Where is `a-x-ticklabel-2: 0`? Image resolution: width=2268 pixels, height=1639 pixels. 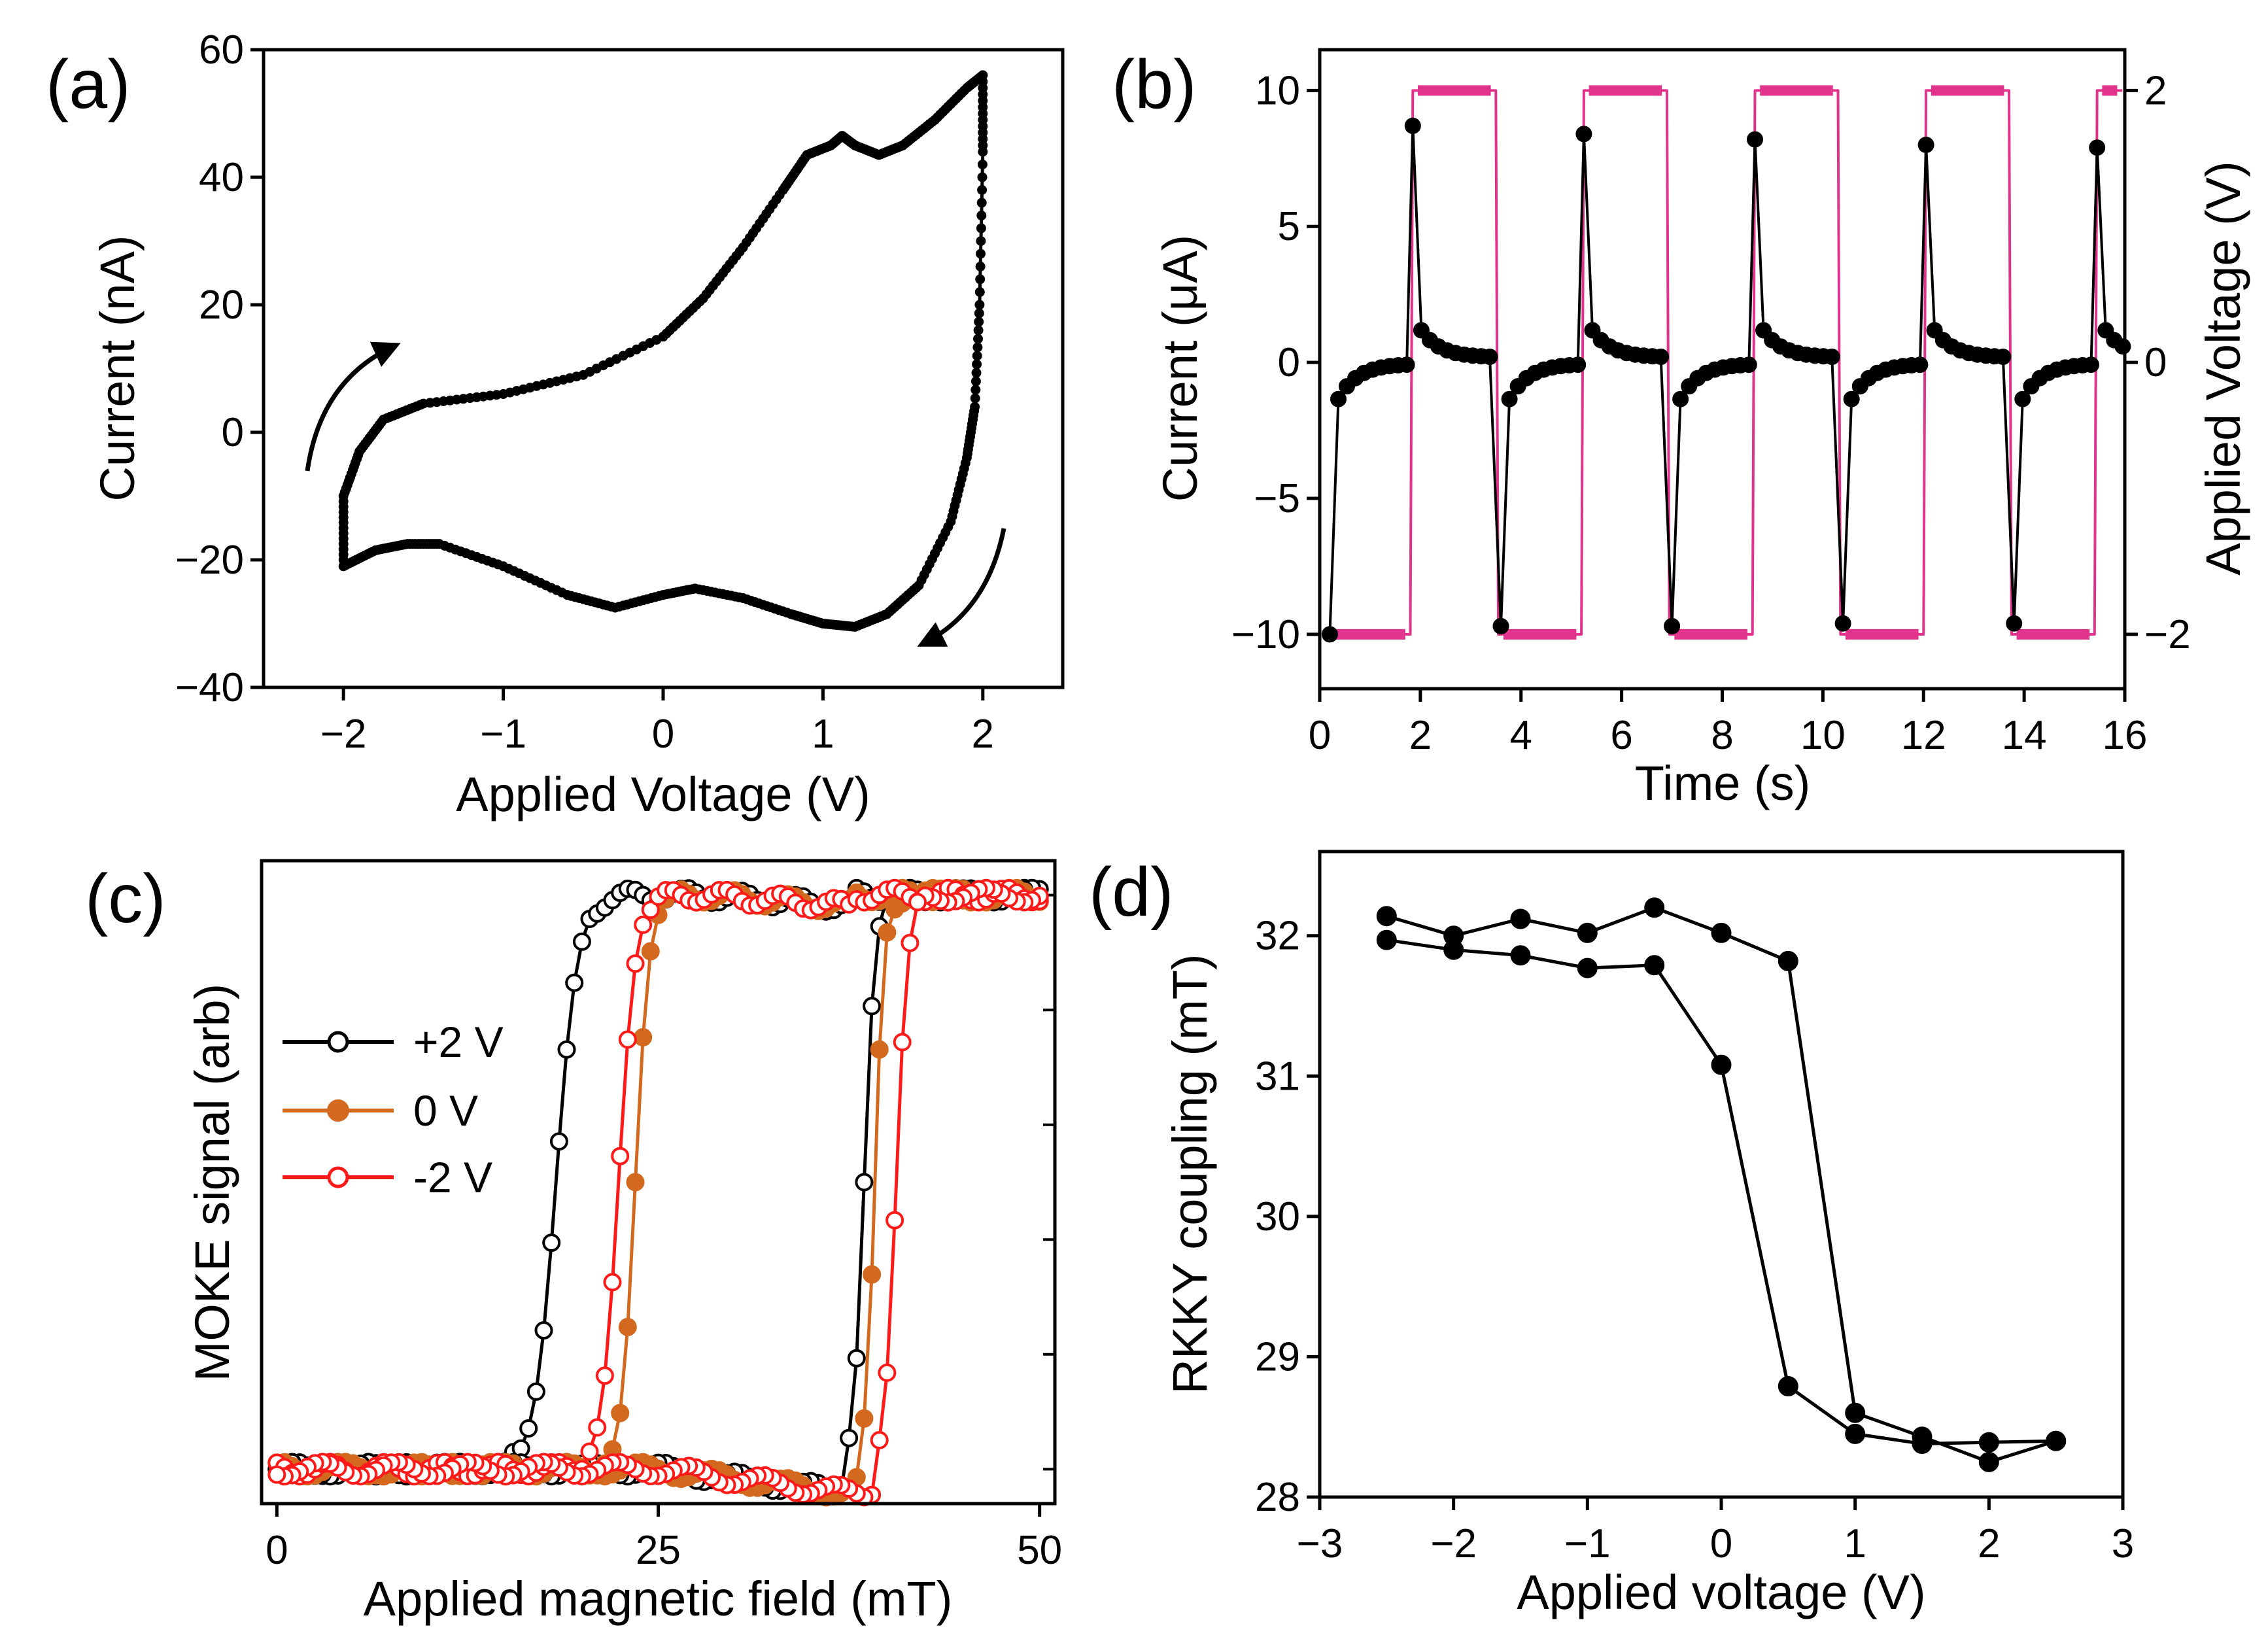
a-x-ticklabel-2: 0 is located at coordinates (663, 734).